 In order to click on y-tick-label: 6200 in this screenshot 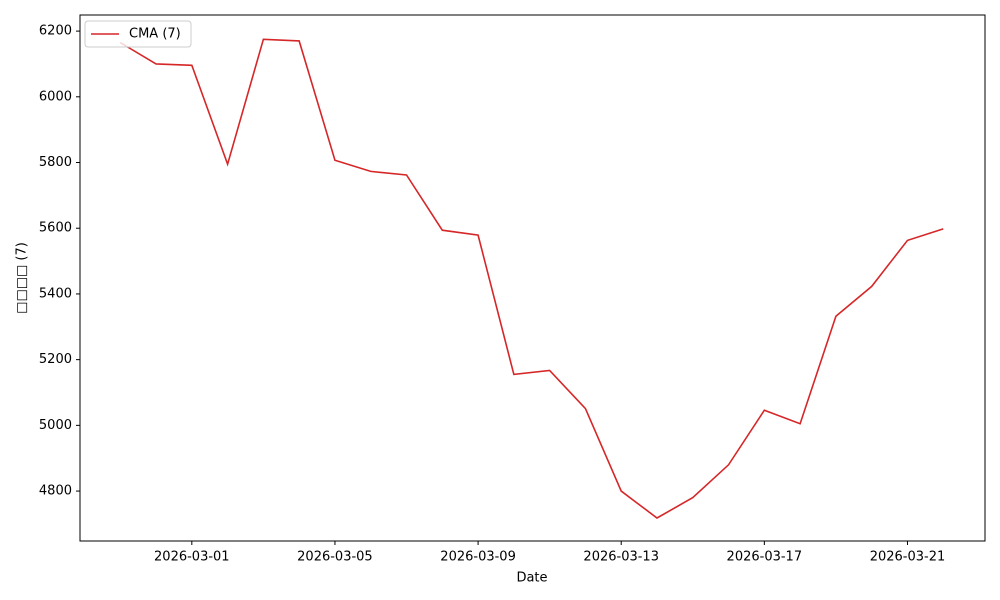, I will do `click(55, 31)`.